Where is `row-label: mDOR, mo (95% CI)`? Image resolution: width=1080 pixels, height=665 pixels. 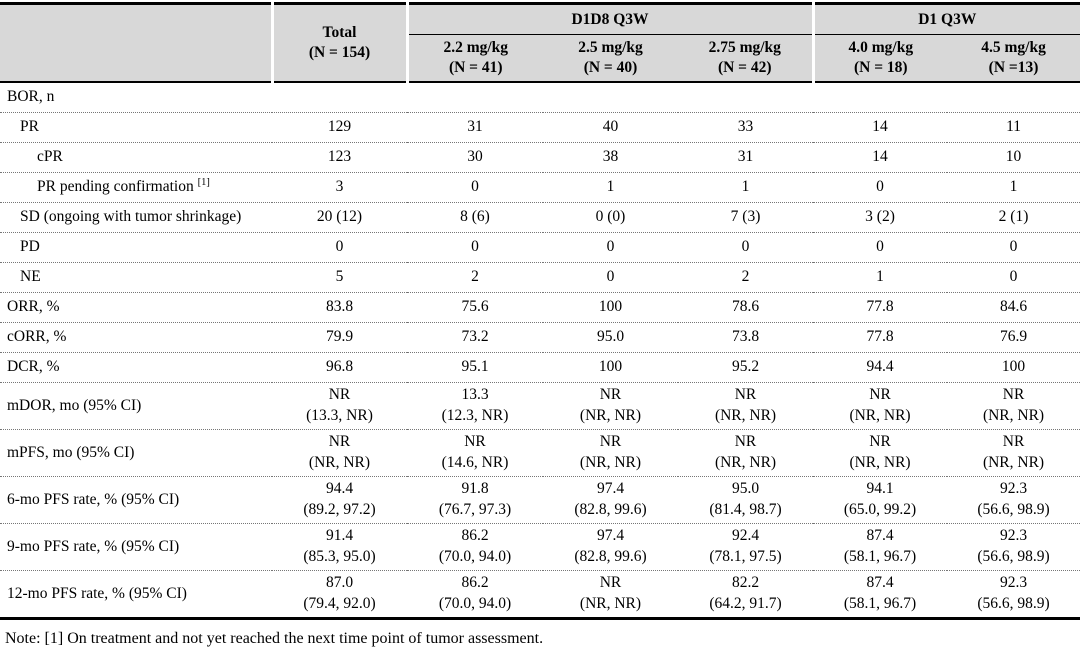 row-label: mDOR, mo (95% CI) is located at coordinates (136, 405).